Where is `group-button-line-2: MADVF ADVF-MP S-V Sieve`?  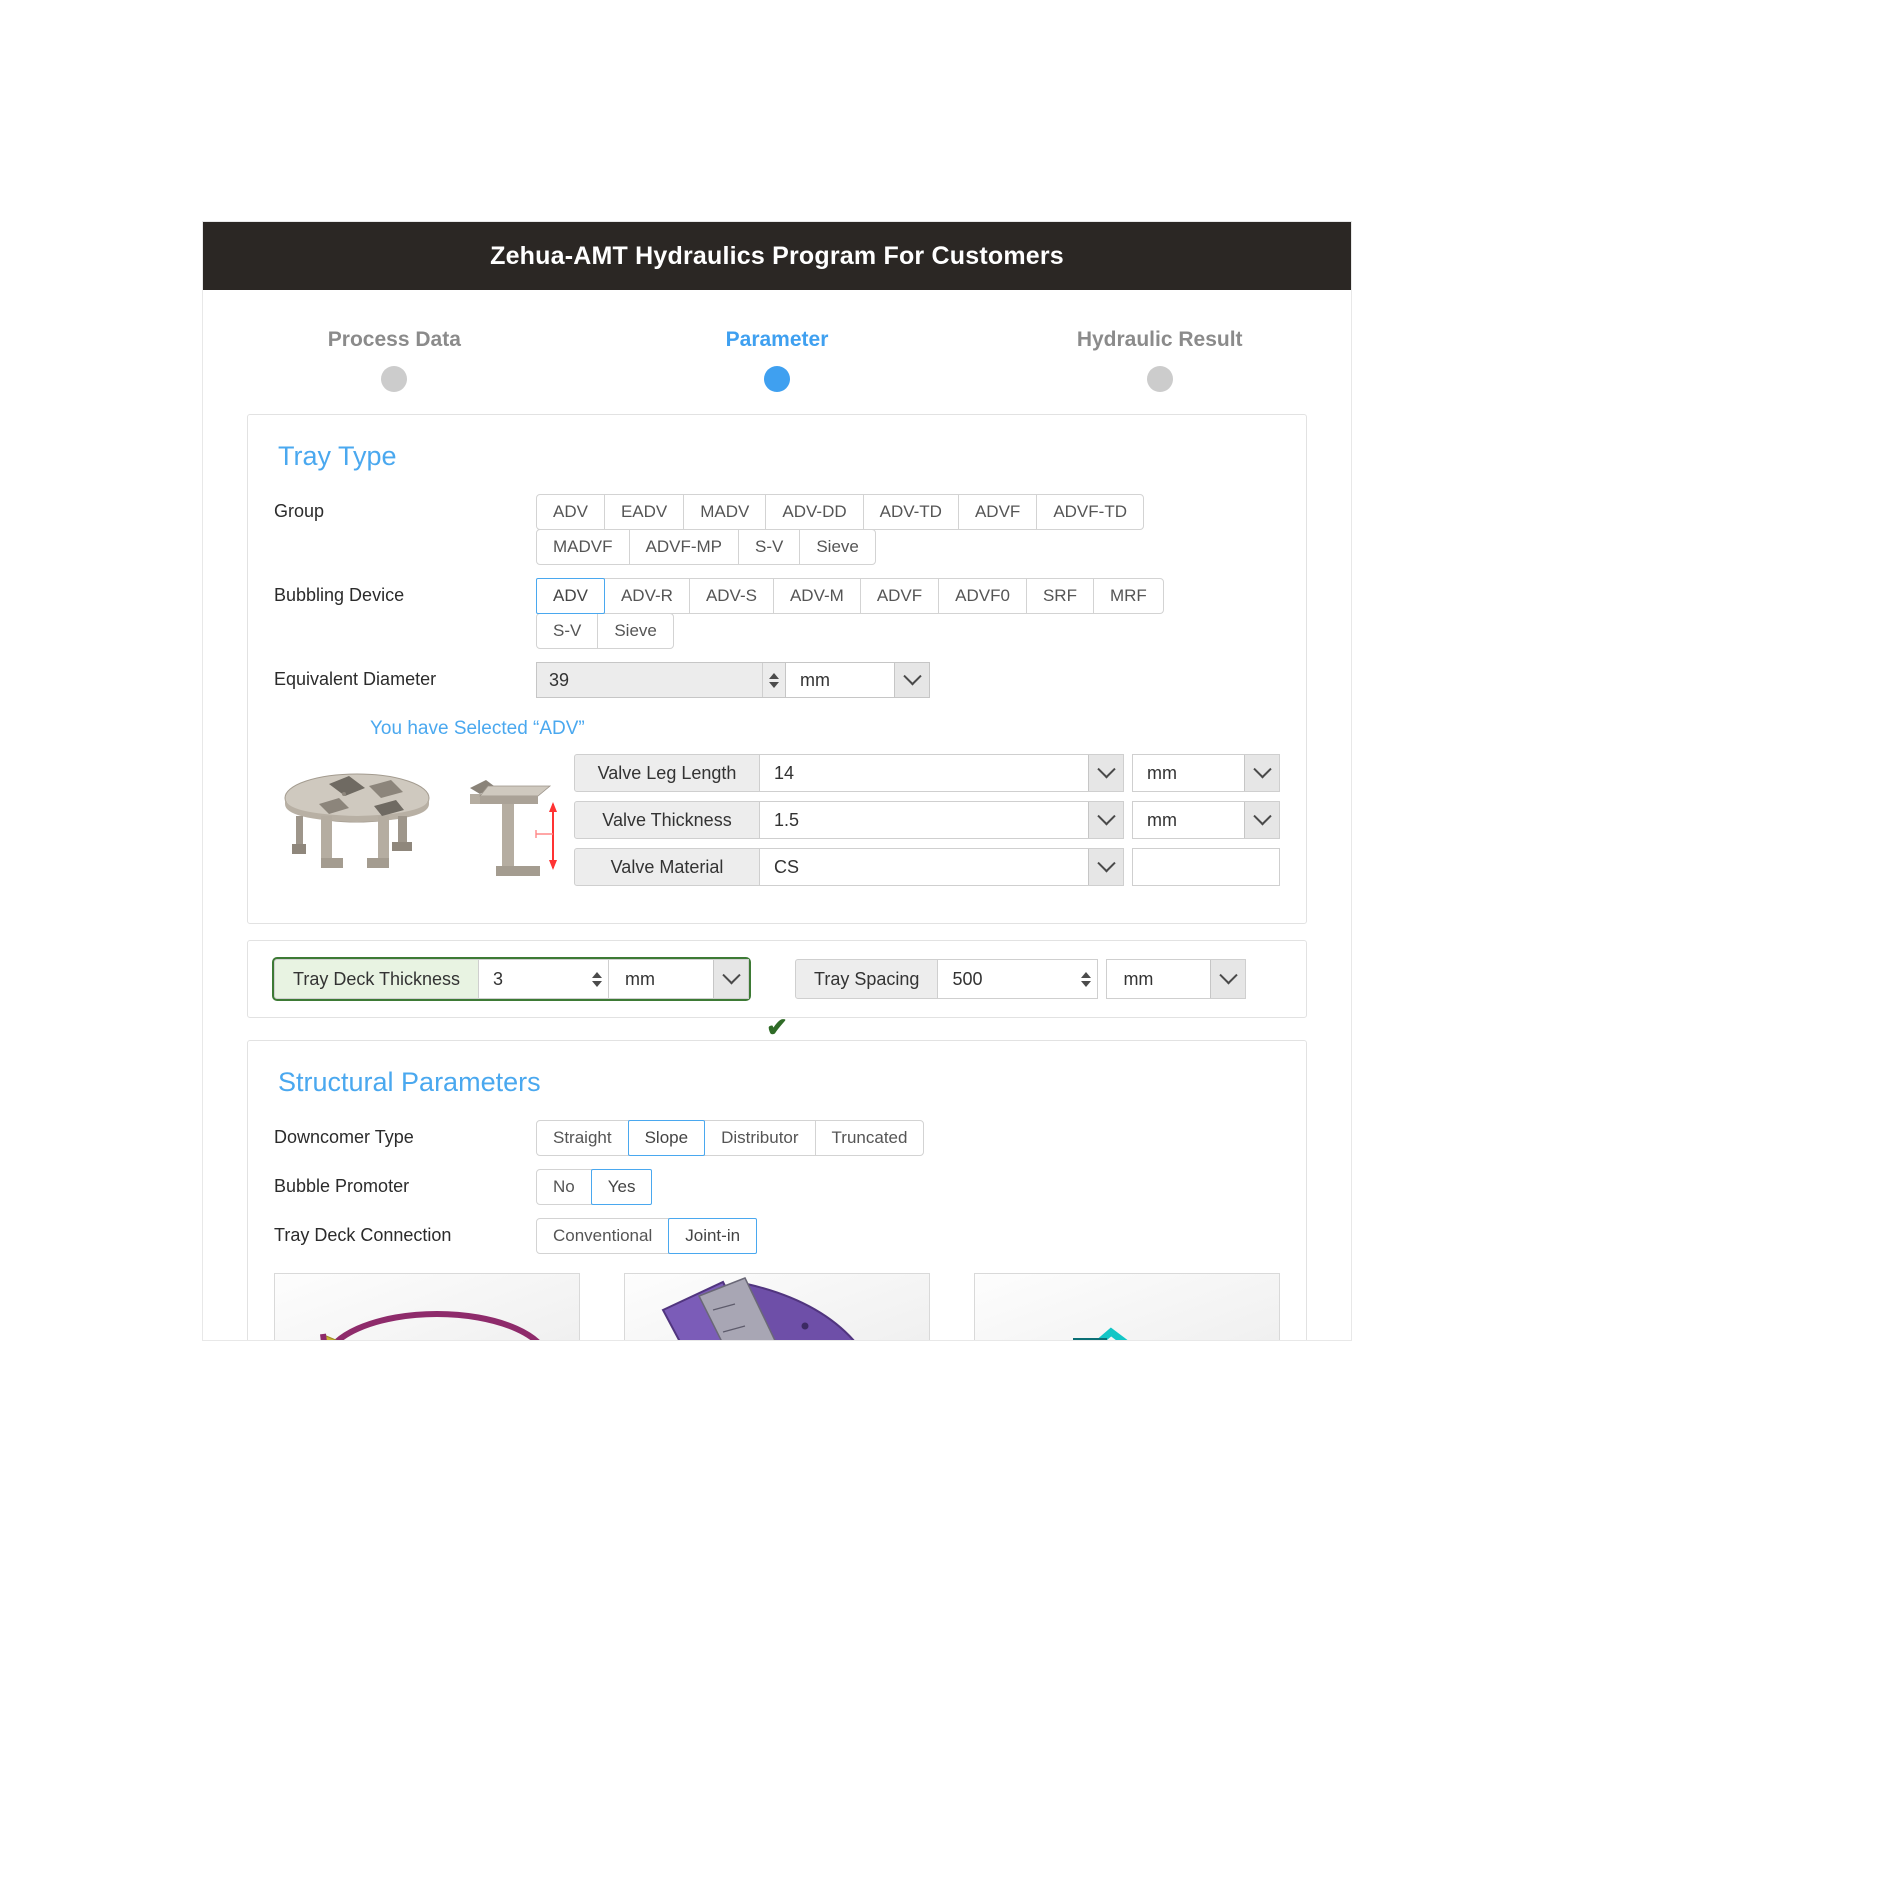
group-button-line-2: MADVF ADVF-MP S-V Sieve is located at coordinates (706, 547).